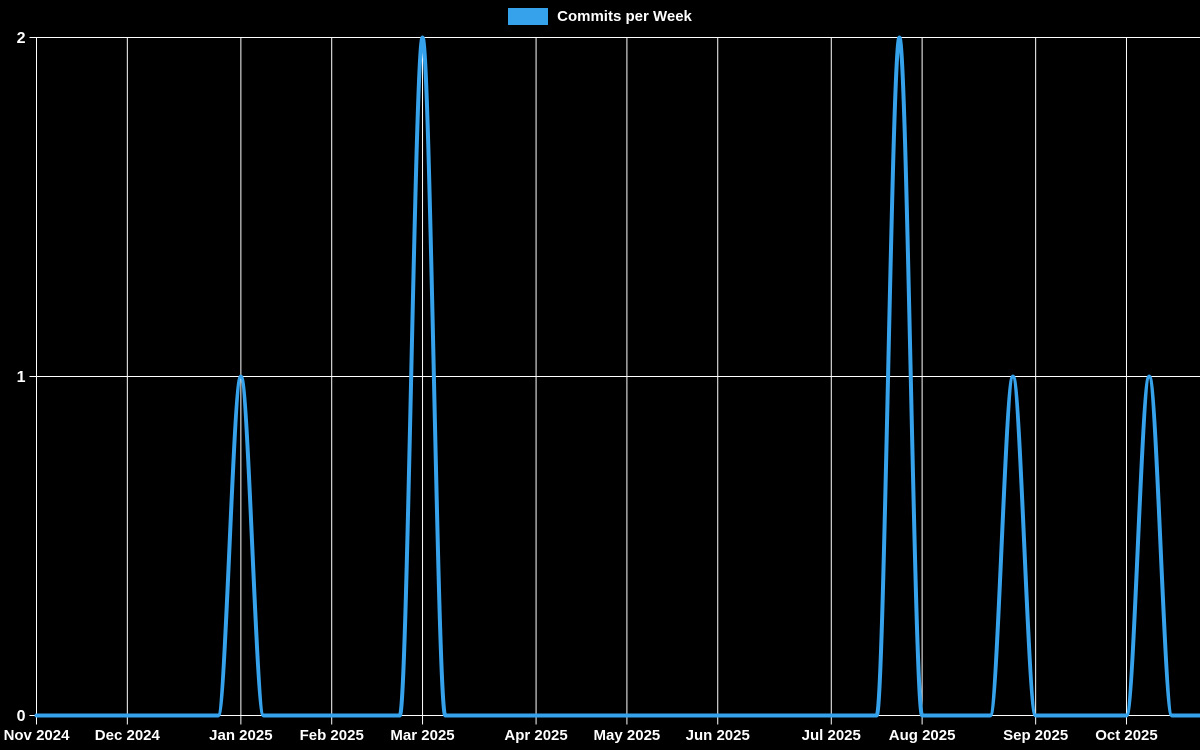 The width and height of the screenshot is (1200, 750). What do you see at coordinates (718, 735) in the screenshot?
I see `x-tick-label: Jun 2025` at bounding box center [718, 735].